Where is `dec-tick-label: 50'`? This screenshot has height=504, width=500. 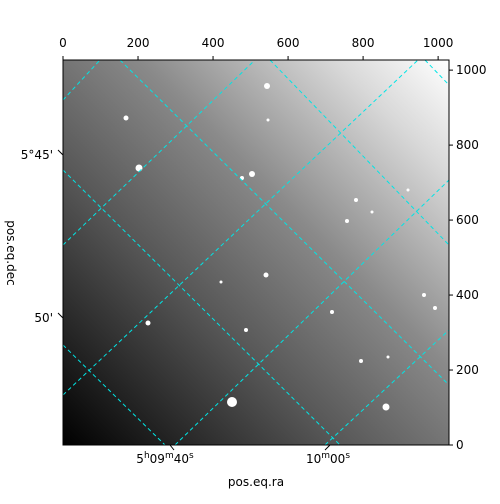
dec-tick-label: 50' is located at coordinates (43, 318).